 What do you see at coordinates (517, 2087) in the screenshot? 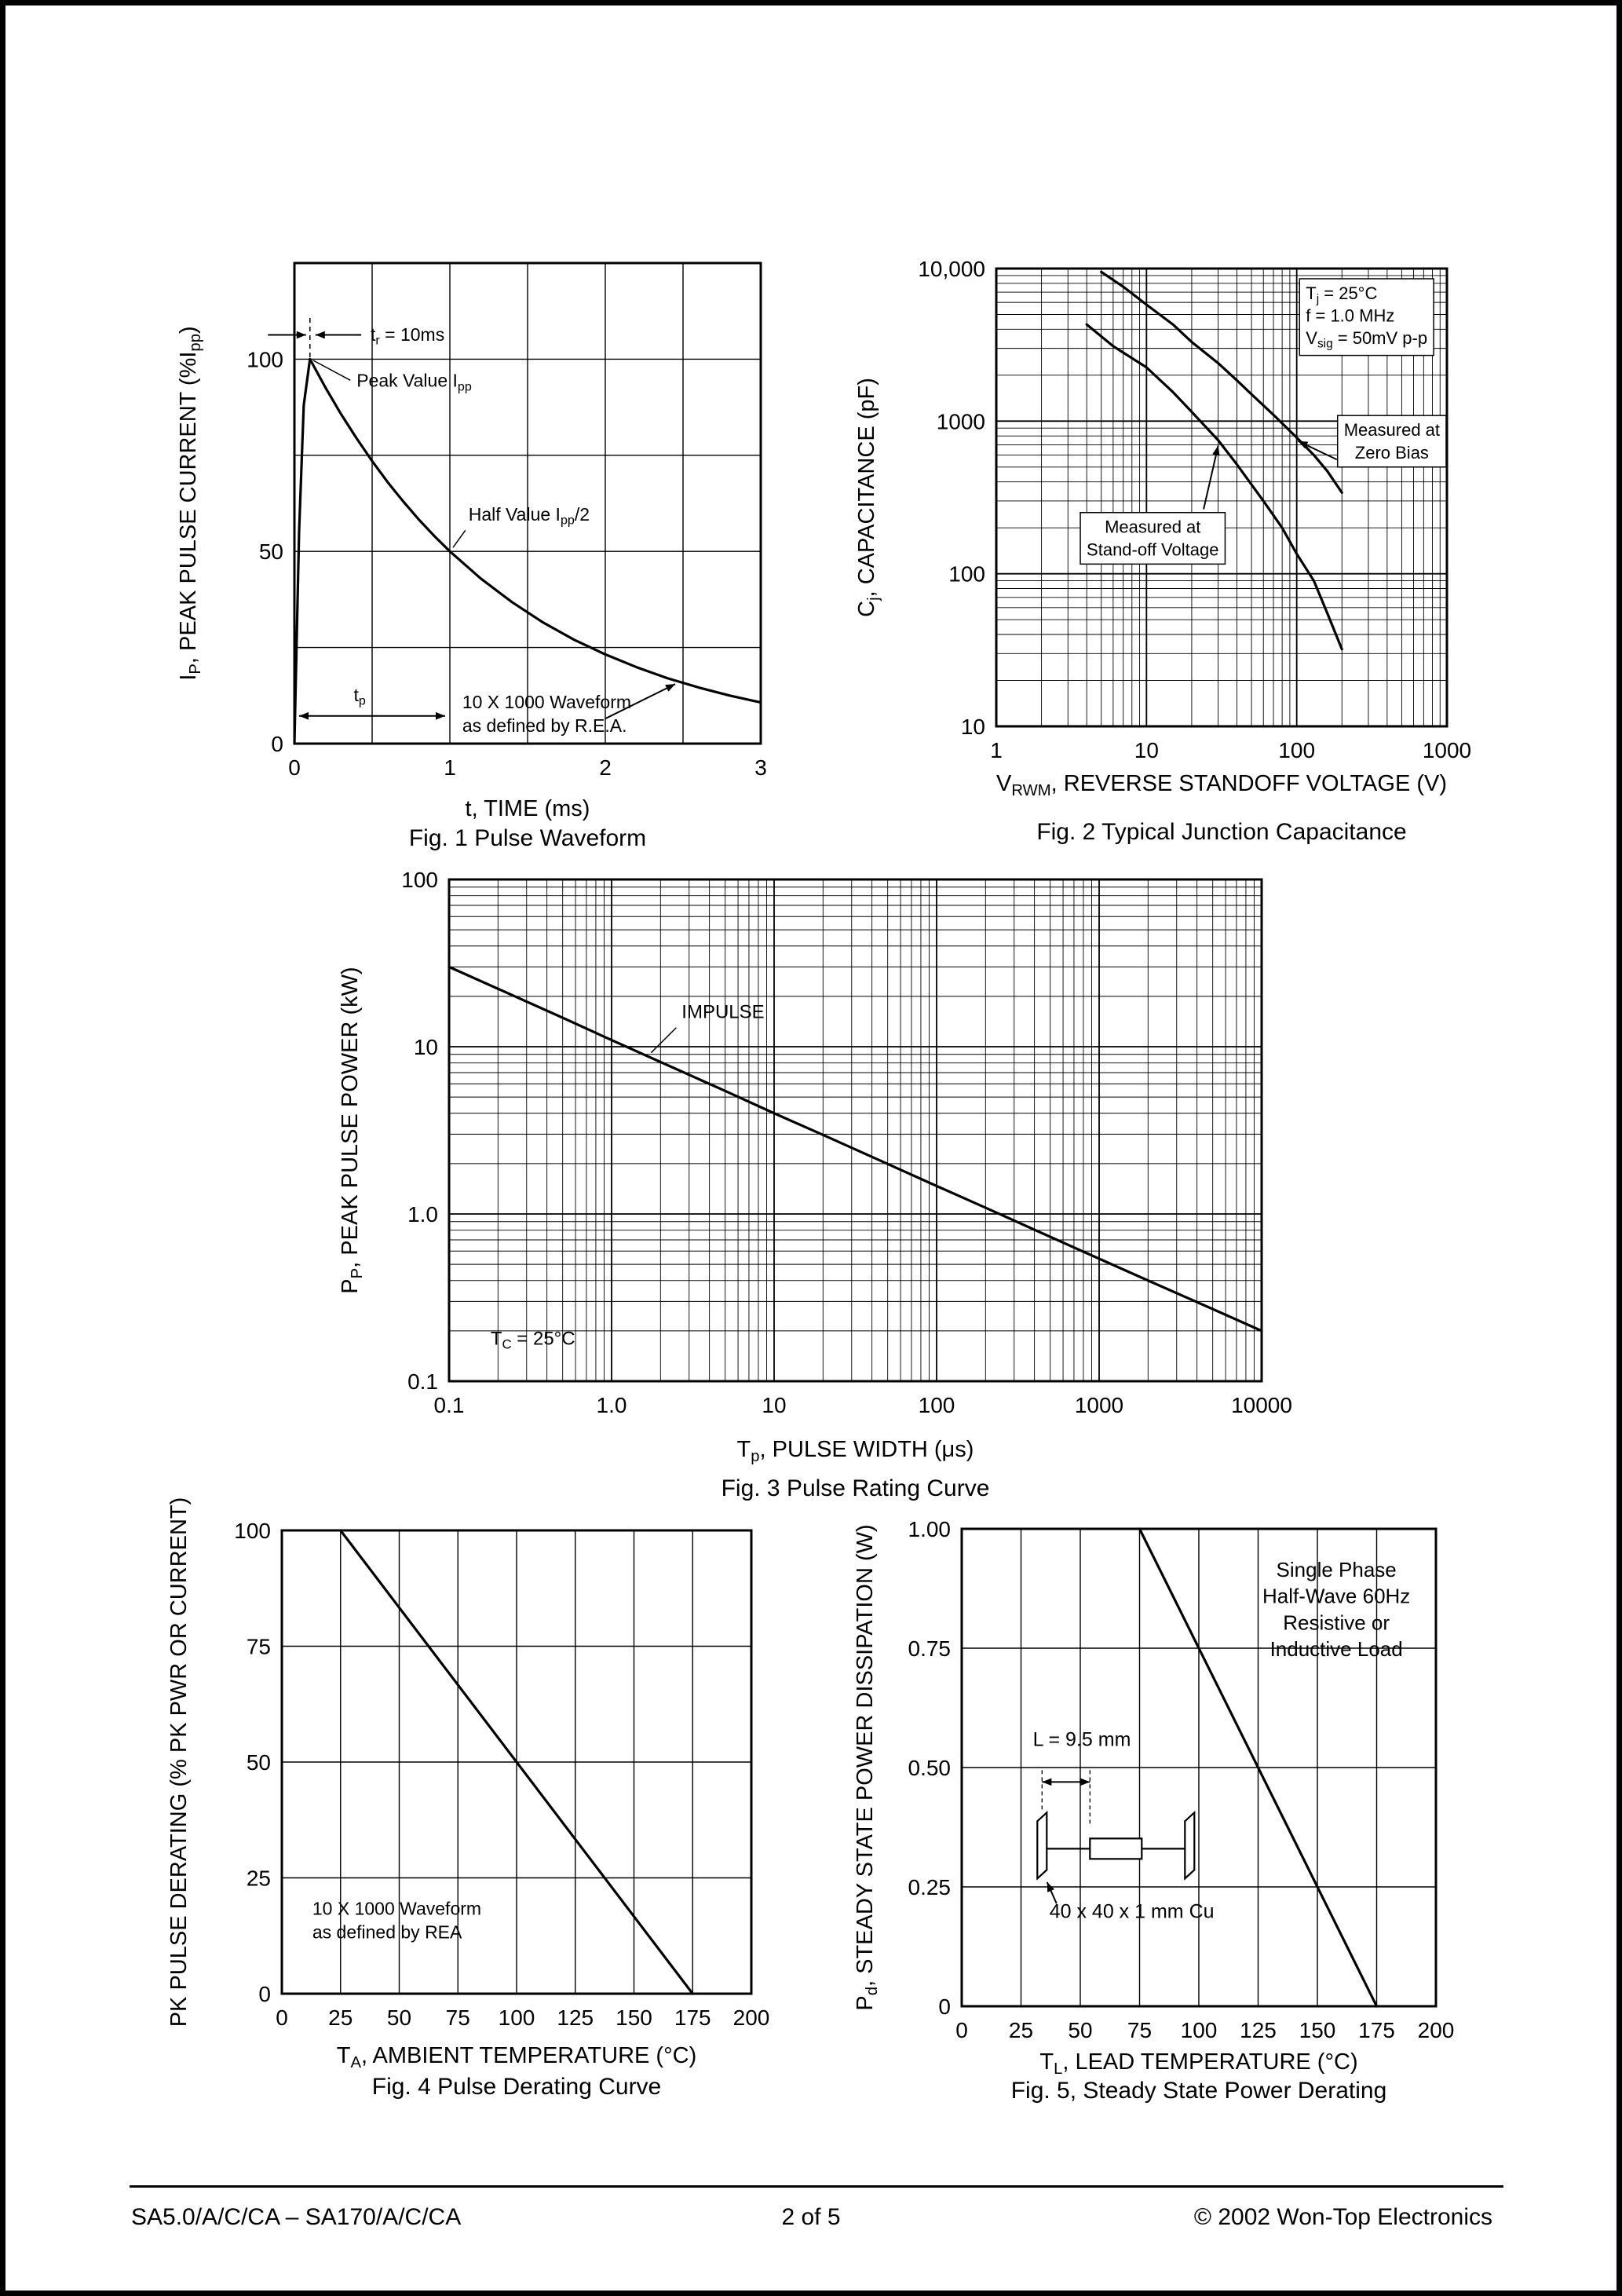
I see `svg-text: Fig. 4 Pulse Derating Curve` at bounding box center [517, 2087].